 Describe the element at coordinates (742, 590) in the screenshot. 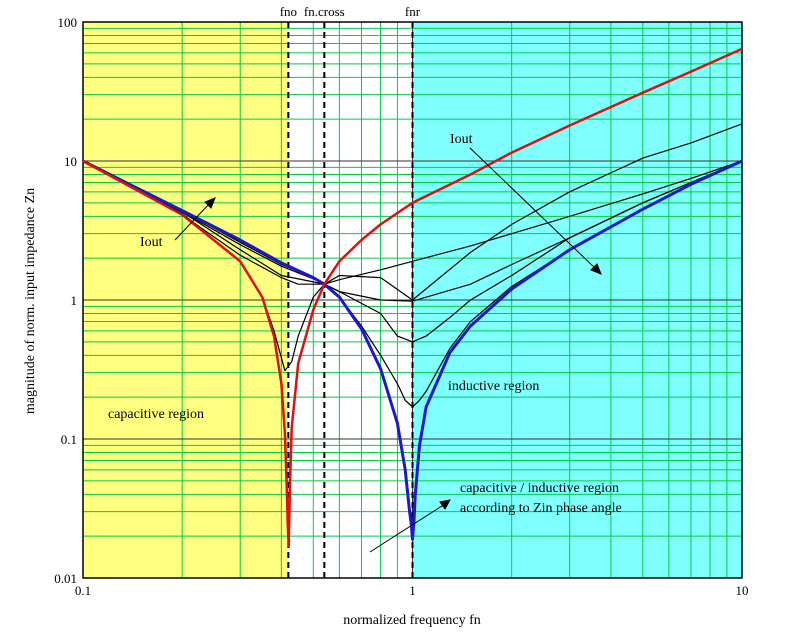

I see `x-tick-label: 10` at that location.